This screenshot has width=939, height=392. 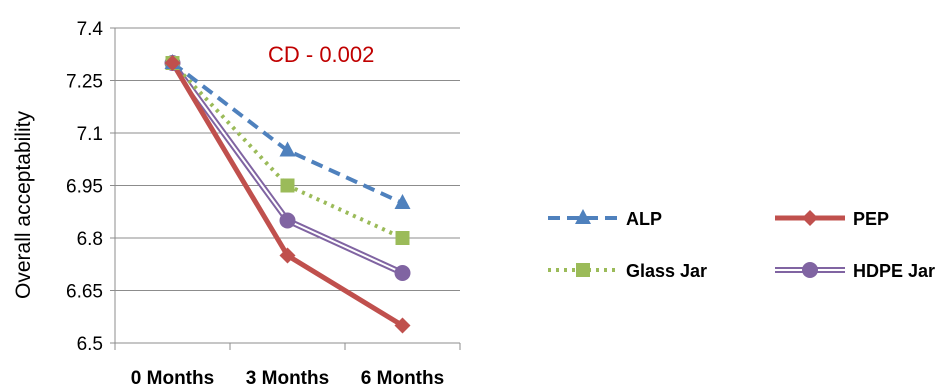 I want to click on legend-marker-glass-jar, so click(x=583, y=270).